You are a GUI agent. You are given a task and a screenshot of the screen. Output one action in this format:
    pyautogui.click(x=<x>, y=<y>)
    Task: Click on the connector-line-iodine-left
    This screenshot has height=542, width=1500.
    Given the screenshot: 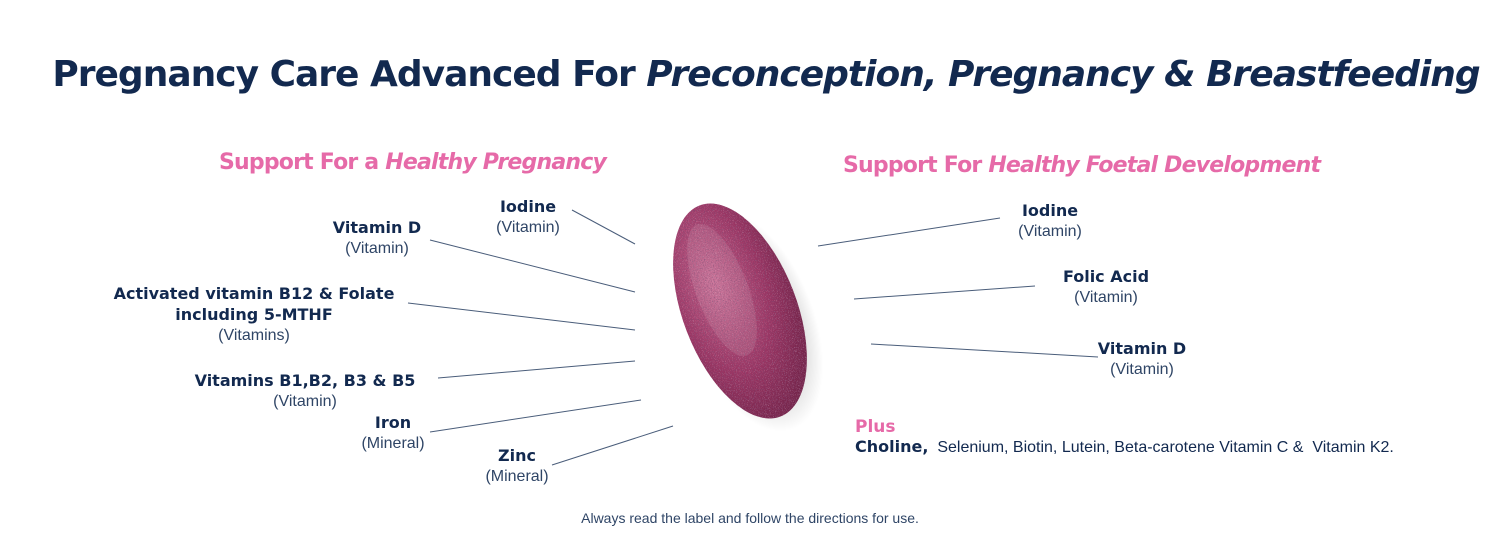 What is the action you would take?
    pyautogui.click(x=603, y=227)
    